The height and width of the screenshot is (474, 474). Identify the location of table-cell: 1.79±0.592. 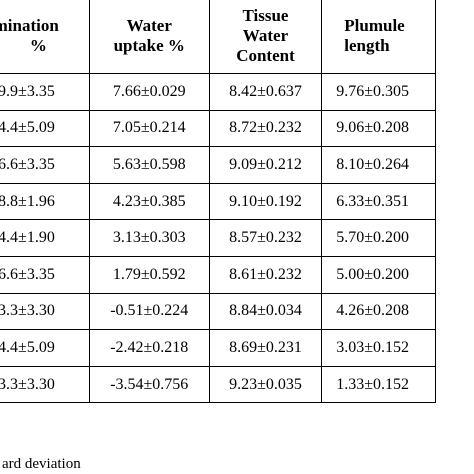
(149, 274).